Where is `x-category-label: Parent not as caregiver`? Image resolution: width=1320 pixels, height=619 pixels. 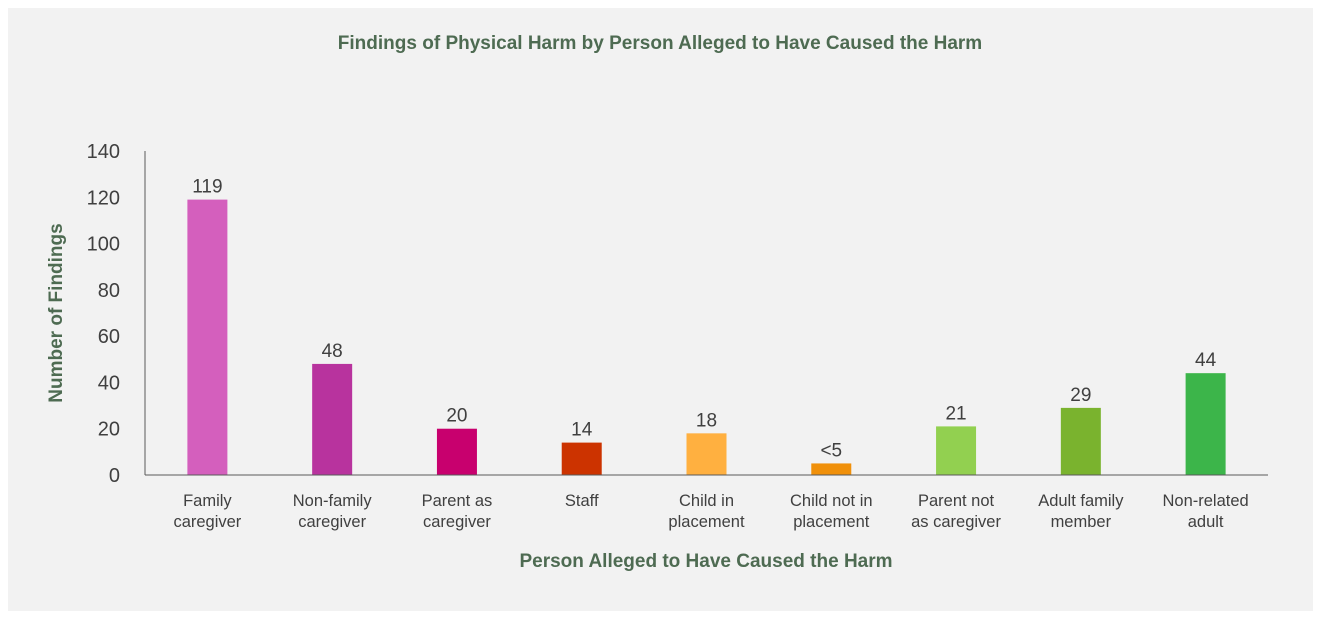
x-category-label: Parent not as caregiver is located at coordinates (956, 511).